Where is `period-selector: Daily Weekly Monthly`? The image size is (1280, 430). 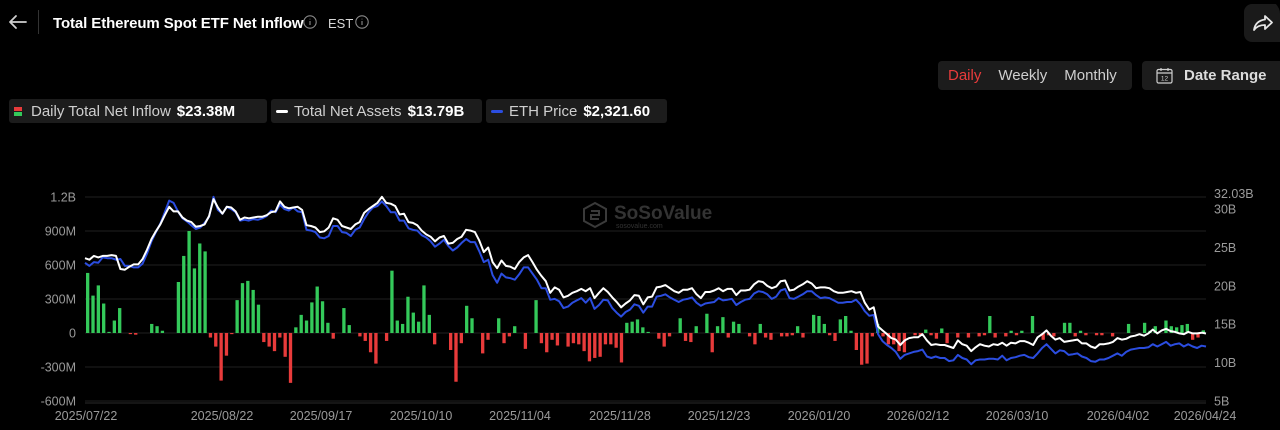 period-selector: Daily Weekly Monthly is located at coordinates (1035, 75).